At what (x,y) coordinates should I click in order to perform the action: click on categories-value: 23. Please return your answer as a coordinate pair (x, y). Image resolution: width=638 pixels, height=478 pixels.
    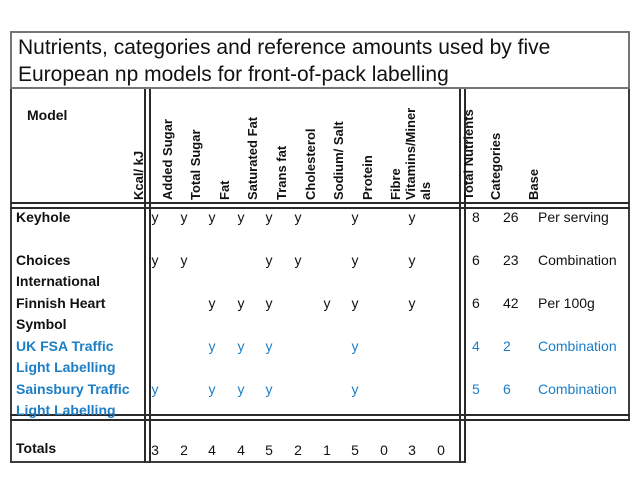
    Looking at the image, I should click on (511, 260).